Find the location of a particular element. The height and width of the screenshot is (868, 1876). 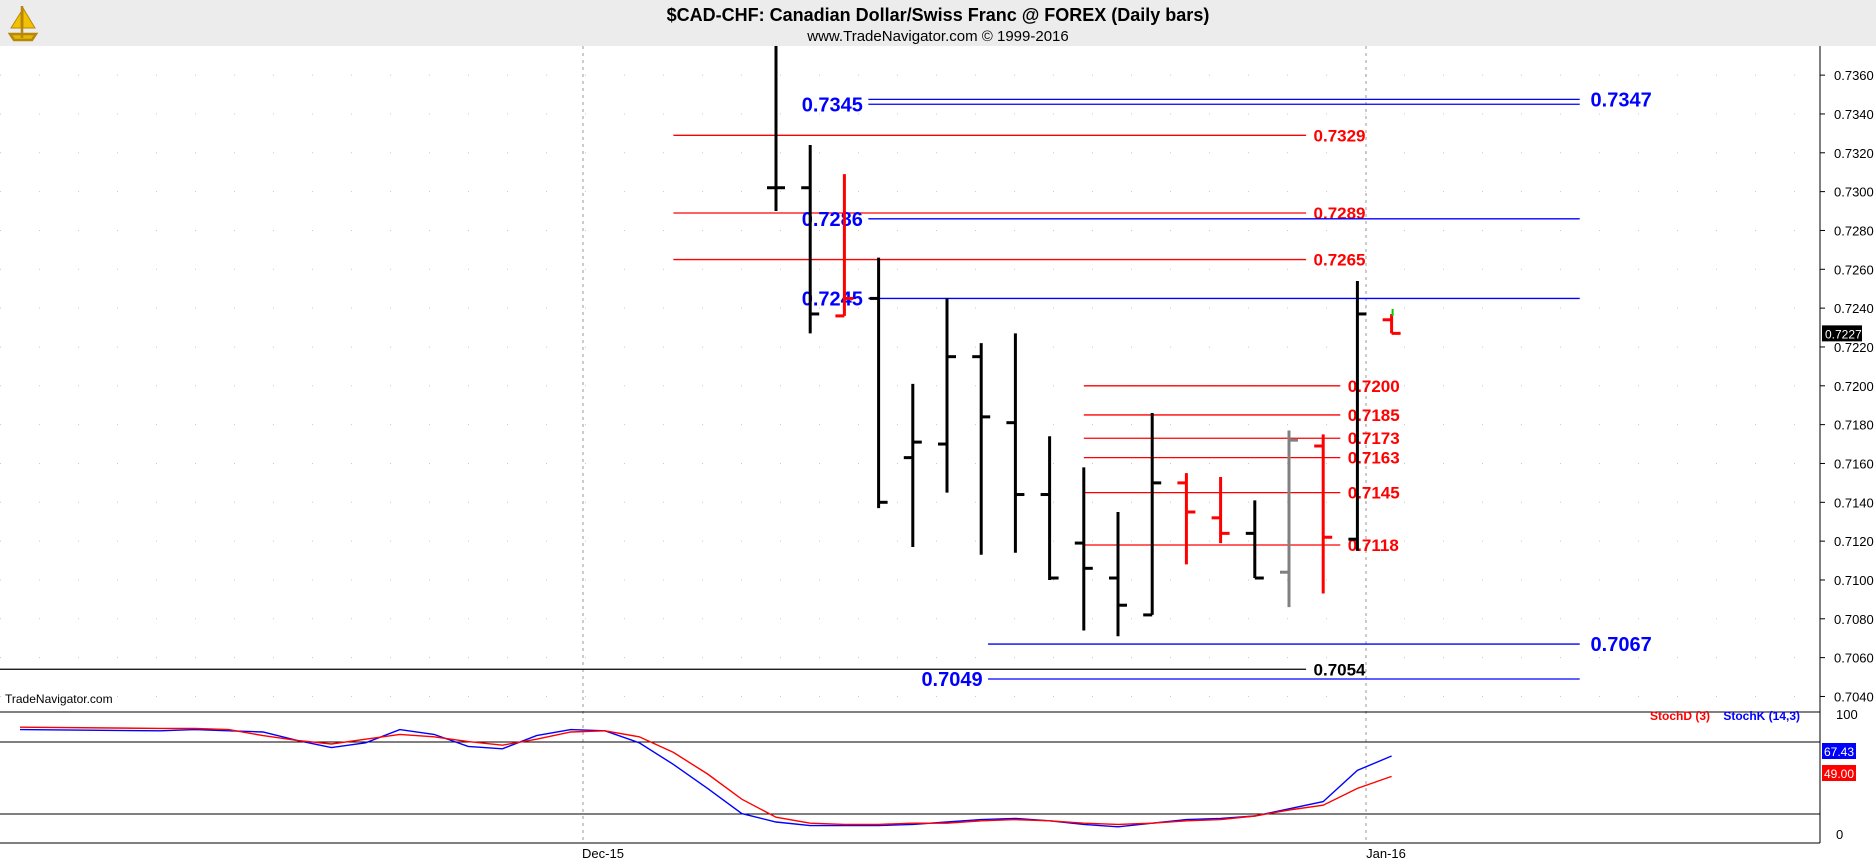

last-price-label: 0.7227 is located at coordinates (1843, 334).